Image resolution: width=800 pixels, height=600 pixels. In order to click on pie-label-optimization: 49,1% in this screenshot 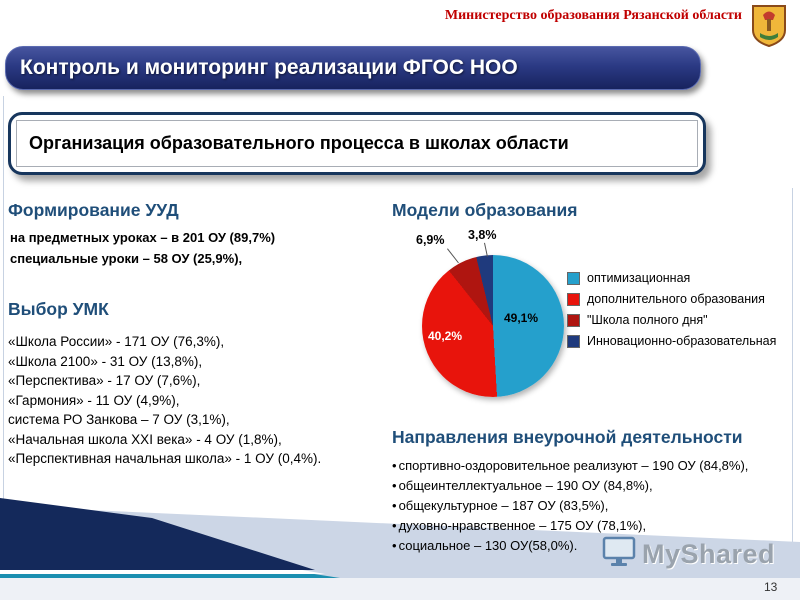, I will do `click(521, 318)`.